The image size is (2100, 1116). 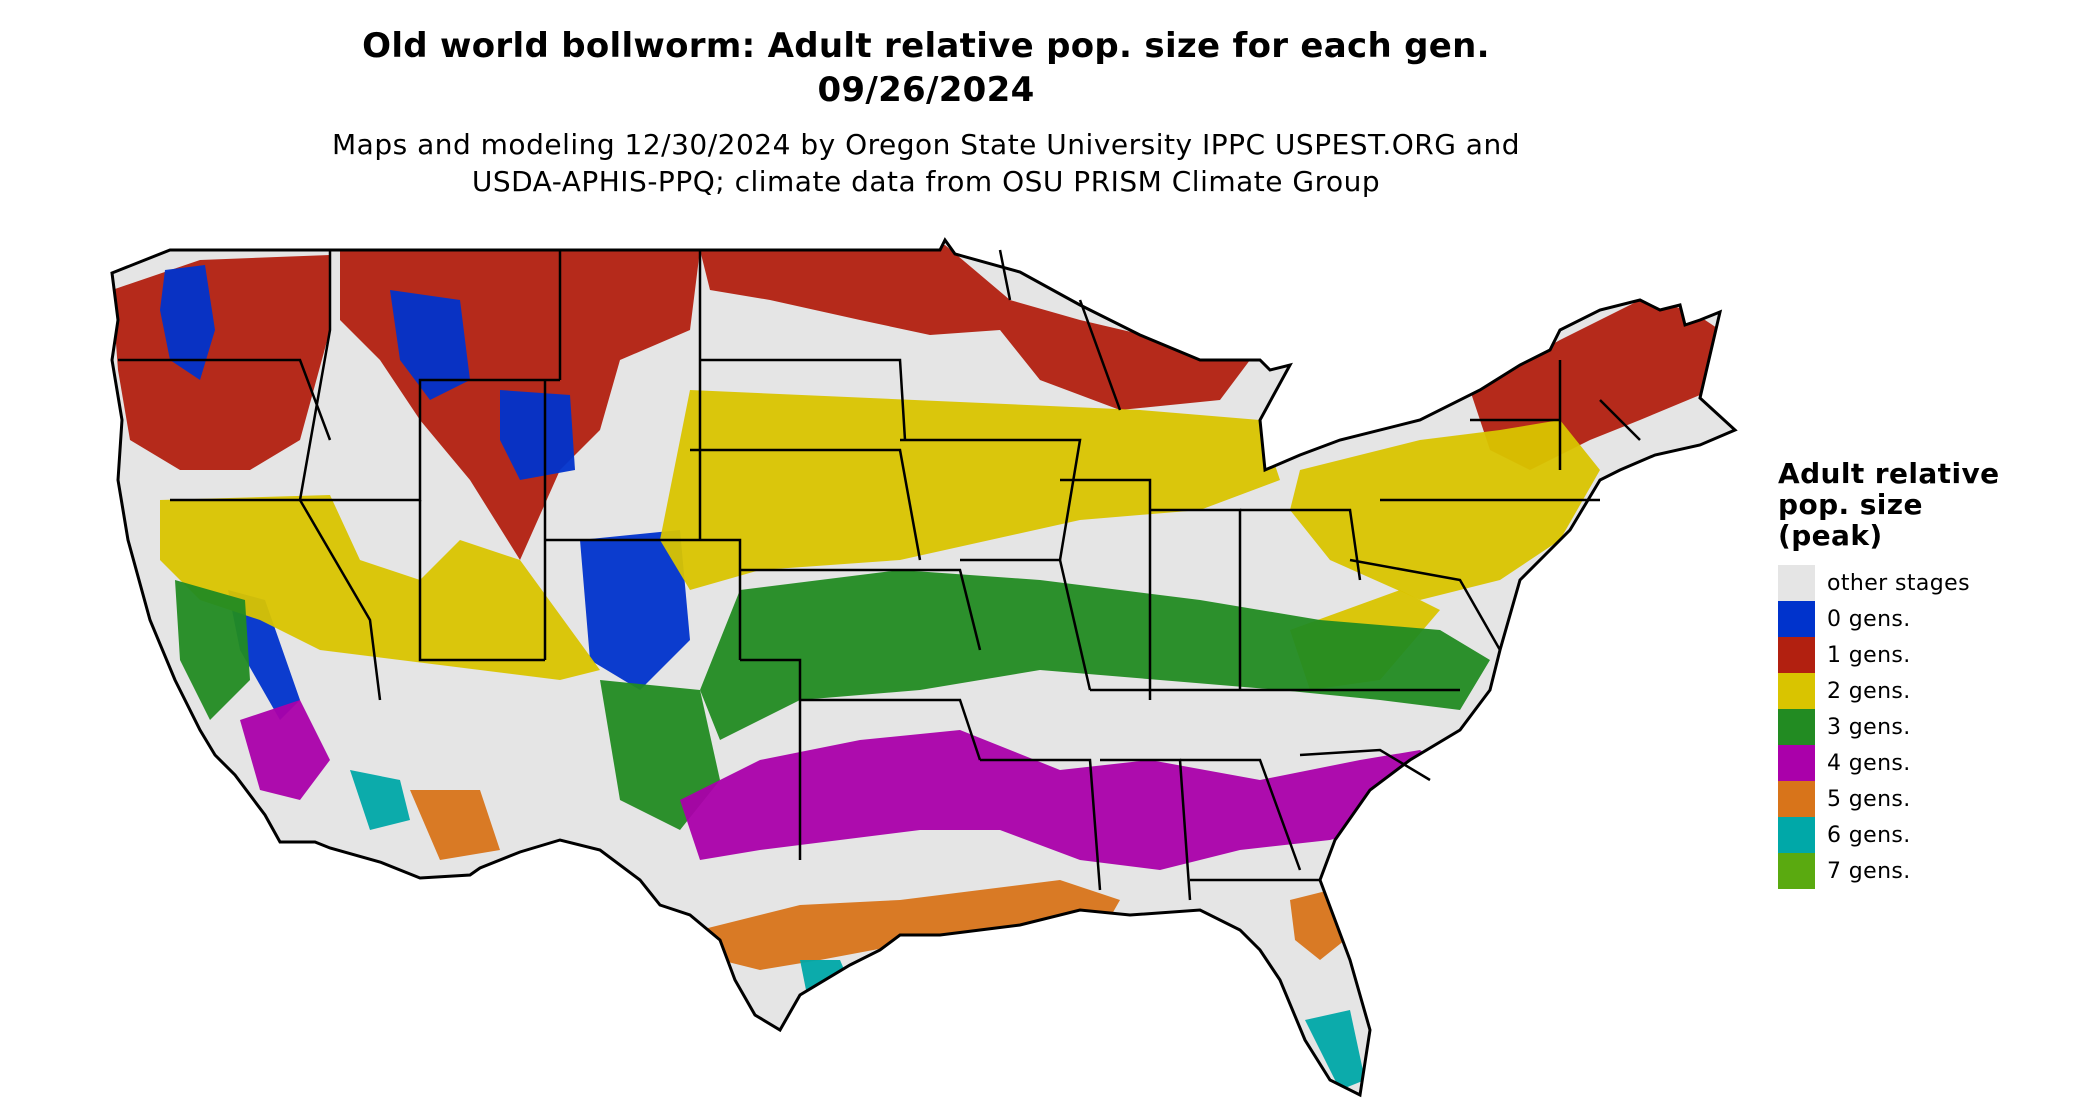 I want to click on zone-5-gens-arizona, so click(x=455, y=825).